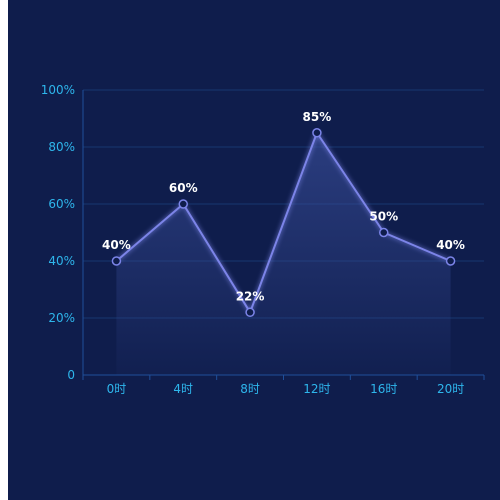  What do you see at coordinates (183, 389) in the screenshot?
I see `x-tick-label-1: 4时` at bounding box center [183, 389].